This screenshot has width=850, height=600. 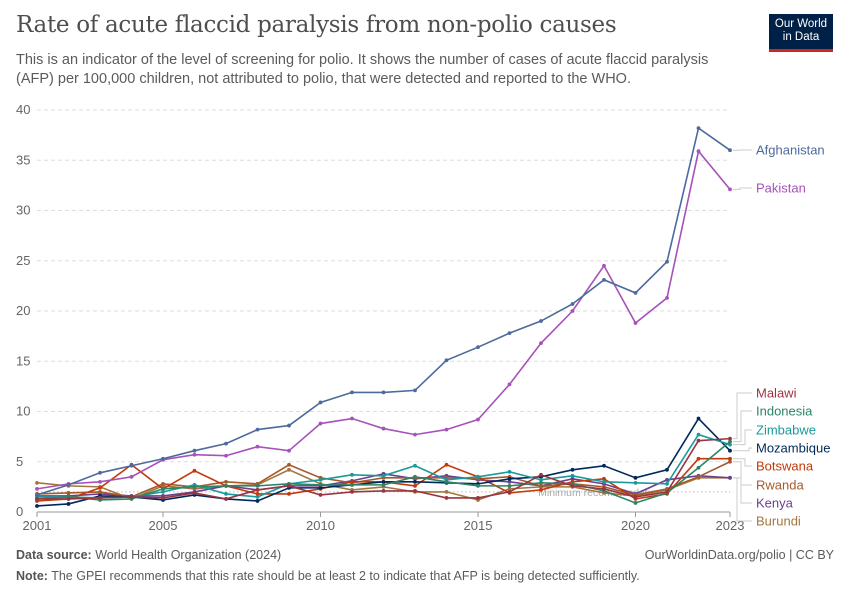 What do you see at coordinates (781, 188) in the screenshot?
I see `series-label-pakistan: Pakistan` at bounding box center [781, 188].